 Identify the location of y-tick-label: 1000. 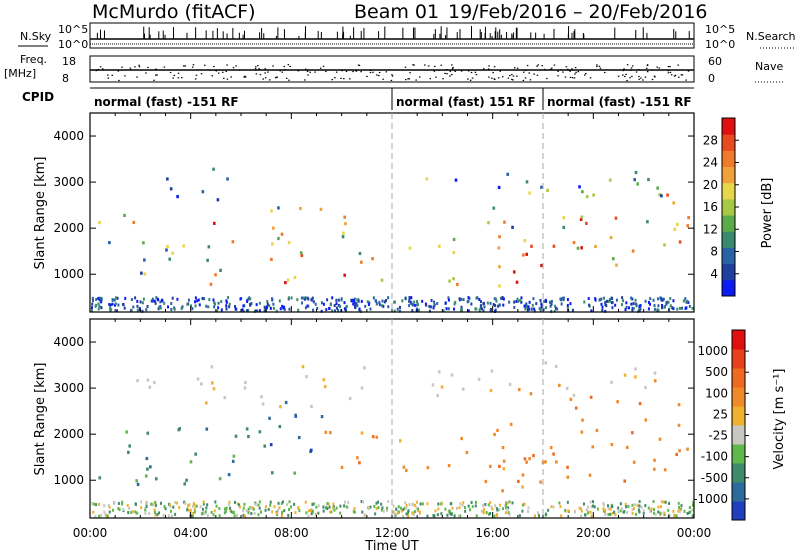
(68, 480).